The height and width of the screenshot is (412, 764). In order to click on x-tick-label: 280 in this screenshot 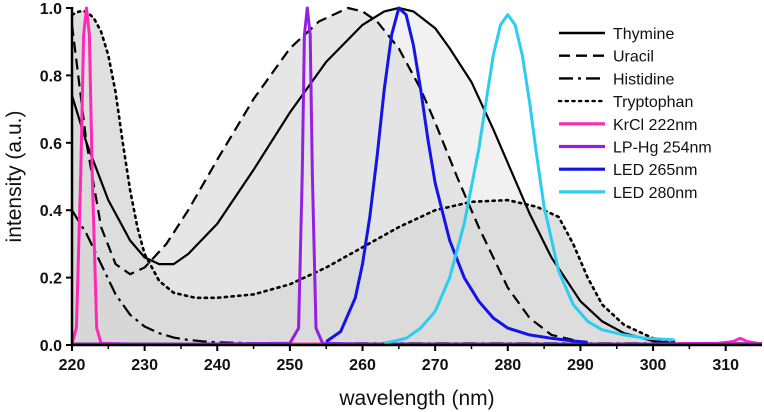, I will do `click(507, 365)`.